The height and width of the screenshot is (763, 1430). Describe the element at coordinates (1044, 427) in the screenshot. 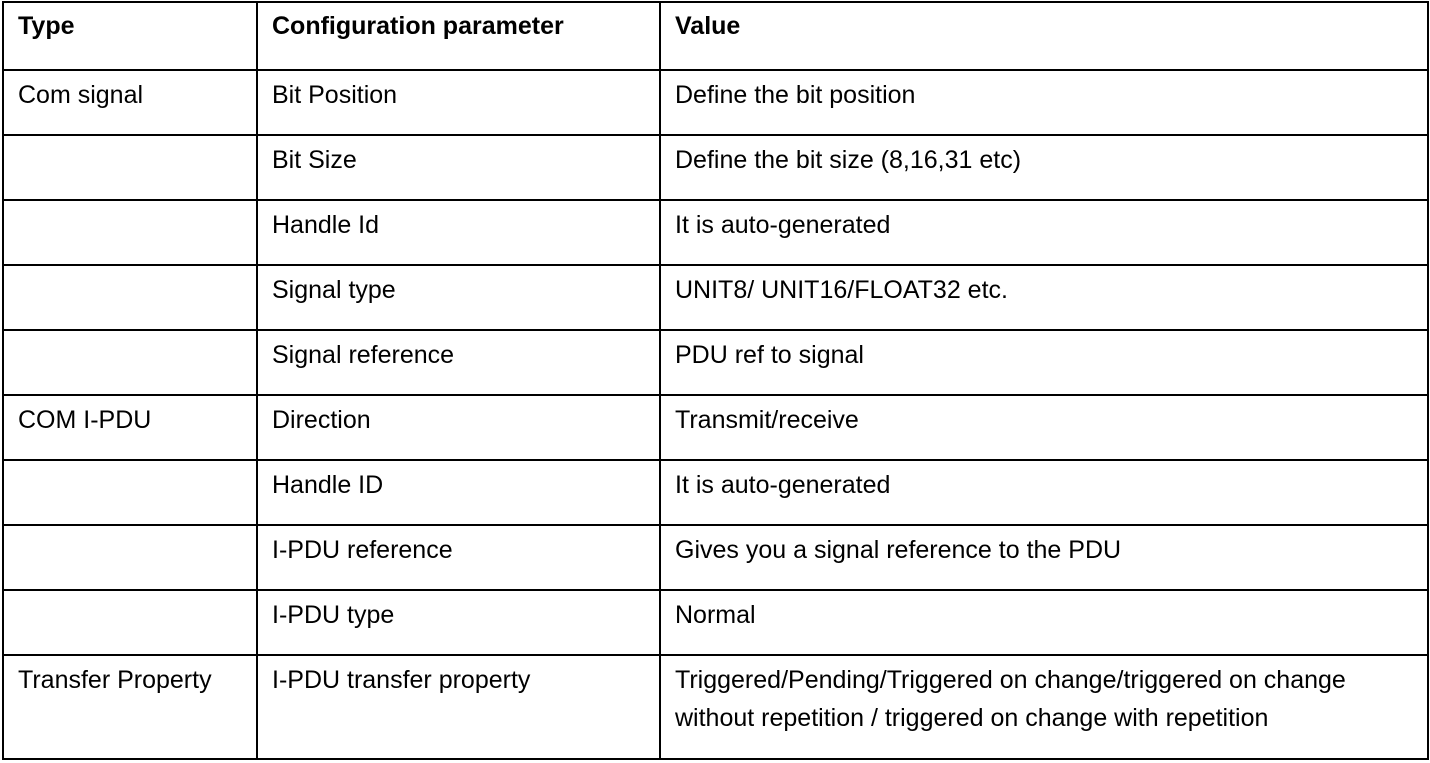

I see `cell-value: Transmit/receive` at that location.